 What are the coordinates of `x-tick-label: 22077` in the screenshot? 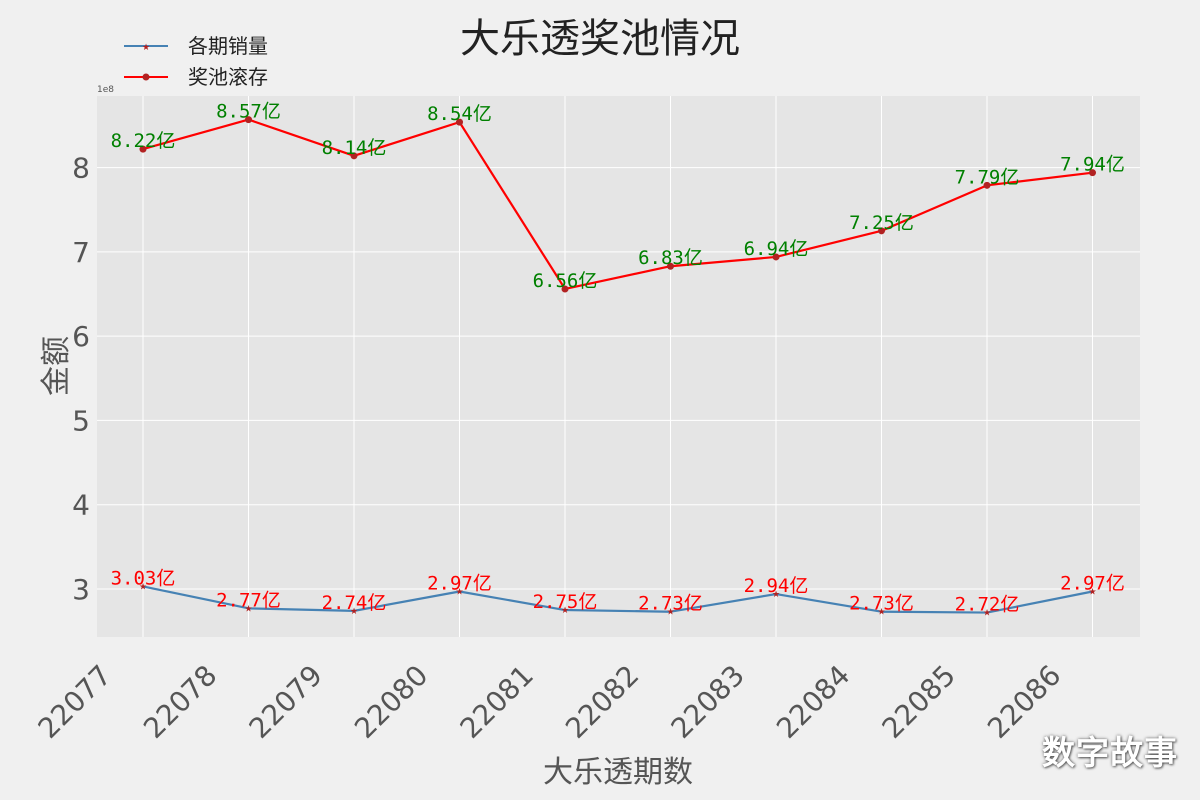 It's located at (75, 702).